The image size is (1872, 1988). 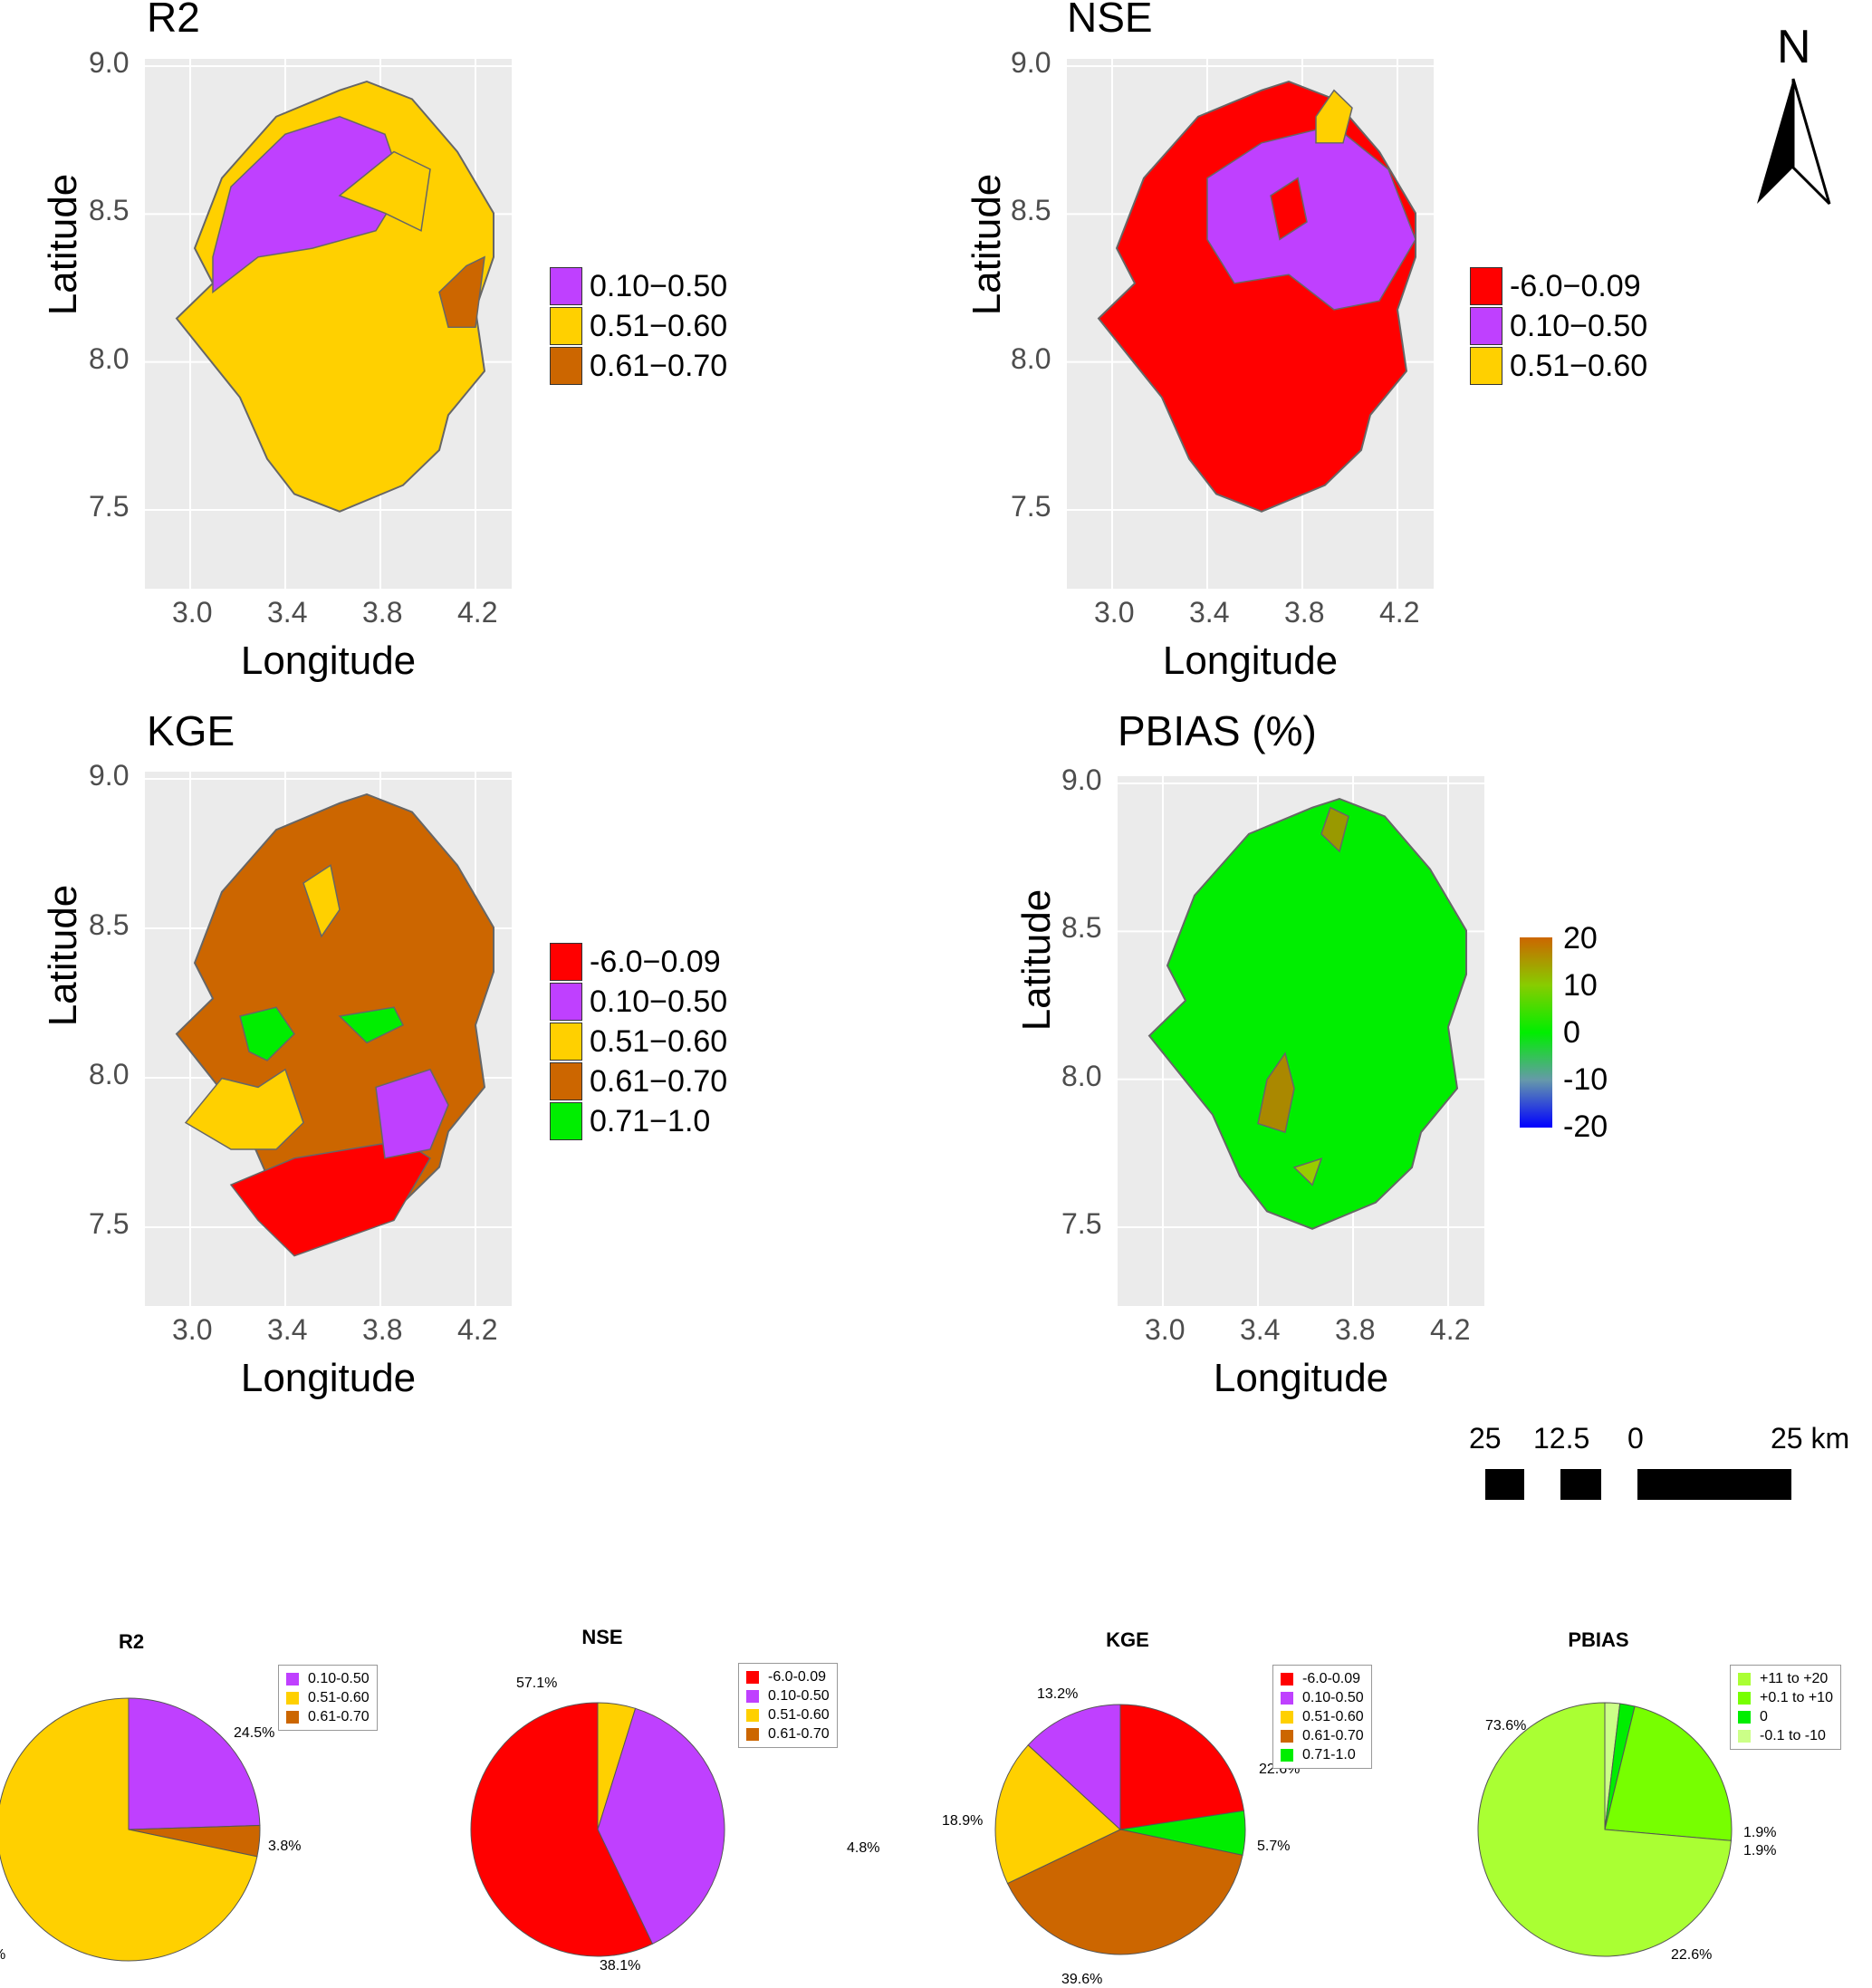 What do you see at coordinates (602, 1637) in the screenshot?
I see `pie-title-nse: NSE` at bounding box center [602, 1637].